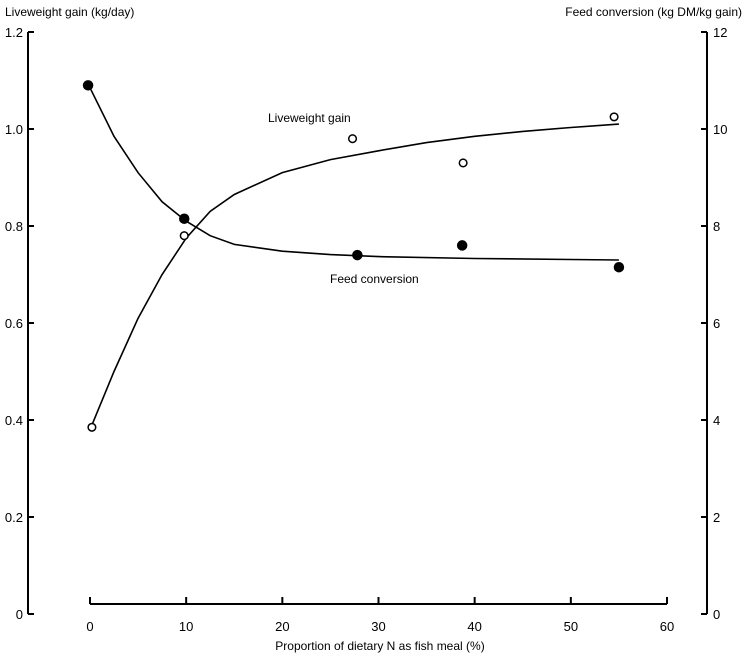 The width and height of the screenshot is (747, 665). Describe the element at coordinates (69, 12) in the screenshot. I see `y-axis-left-label: Liveweight gain (kg/day)` at that location.